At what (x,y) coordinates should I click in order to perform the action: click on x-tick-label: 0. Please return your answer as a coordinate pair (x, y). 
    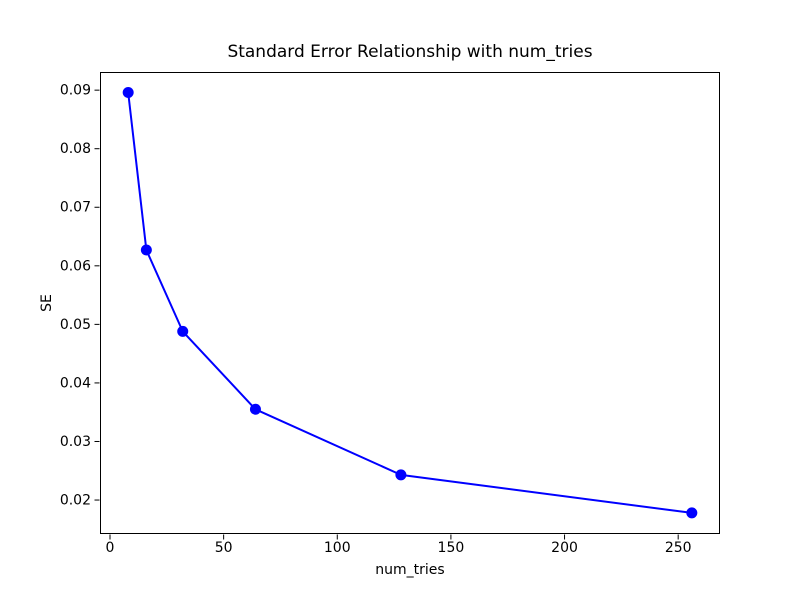
    Looking at the image, I should click on (110, 548).